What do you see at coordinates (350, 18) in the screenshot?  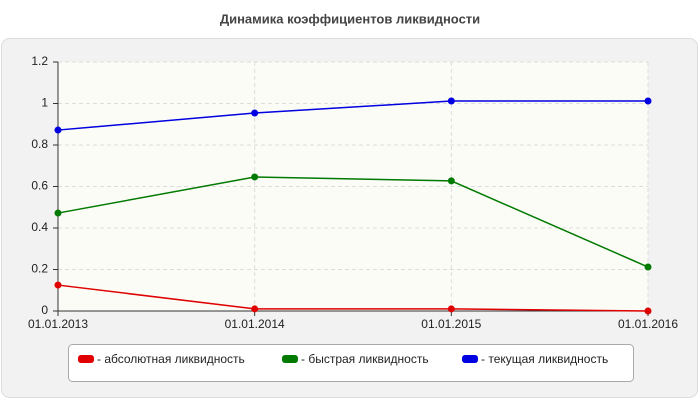 I see `chart-title: Динамика коэффициентов ликвидности` at bounding box center [350, 18].